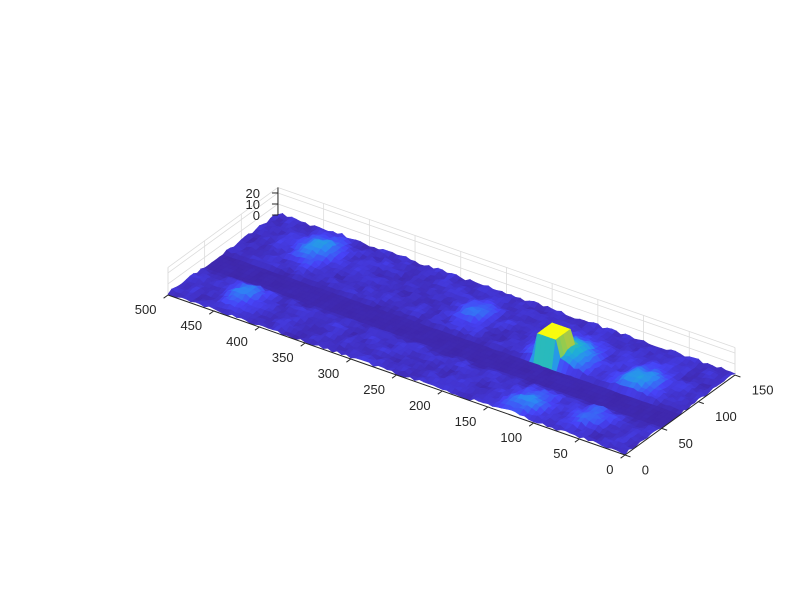  I want to click on z-tick-label: 10, so click(252, 204).